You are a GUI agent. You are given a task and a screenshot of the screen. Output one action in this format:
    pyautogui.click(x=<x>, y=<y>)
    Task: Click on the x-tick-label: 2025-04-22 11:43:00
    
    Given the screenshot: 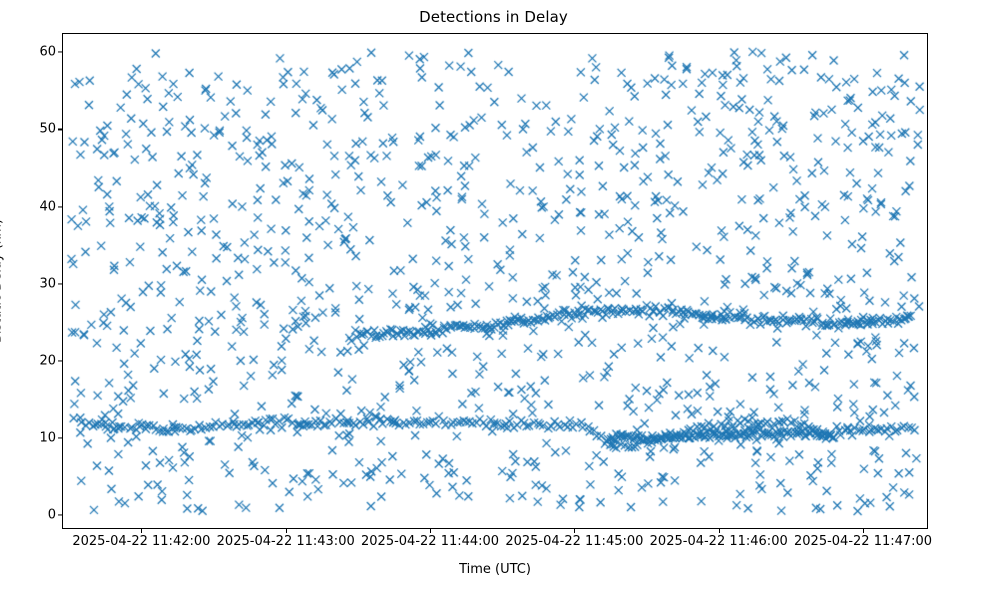 What is the action you would take?
    pyautogui.click(x=285, y=541)
    